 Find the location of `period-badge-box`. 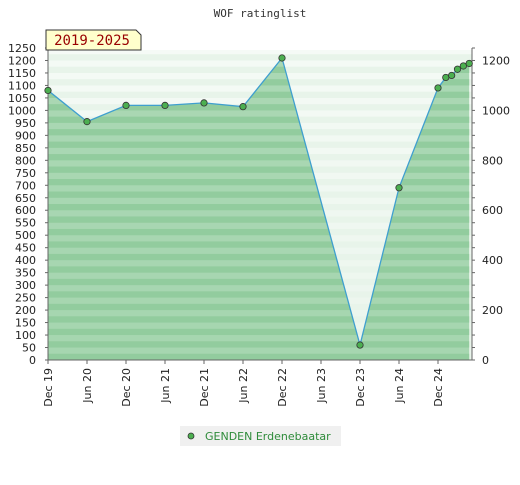

period-badge-box is located at coordinates (93, 40).